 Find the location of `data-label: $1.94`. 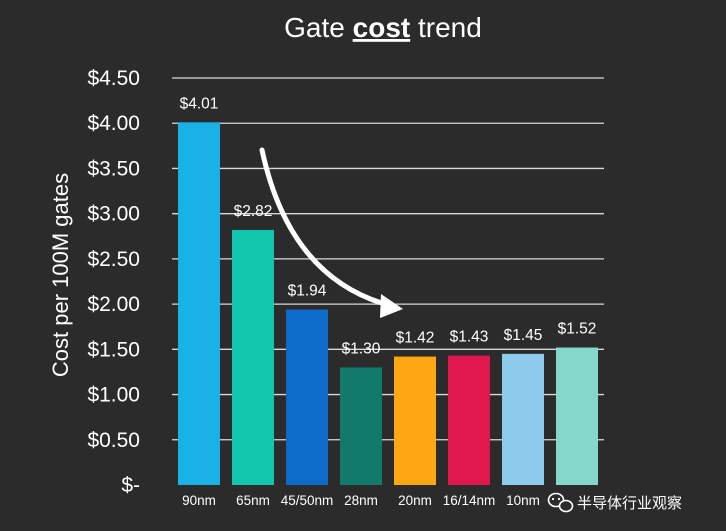

data-label: $1.94 is located at coordinates (307, 291).